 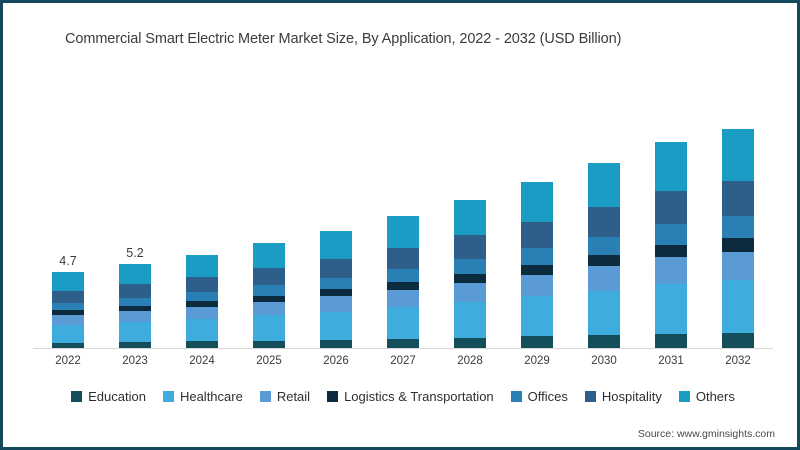 I want to click on legend-item: Others, so click(x=706, y=396).